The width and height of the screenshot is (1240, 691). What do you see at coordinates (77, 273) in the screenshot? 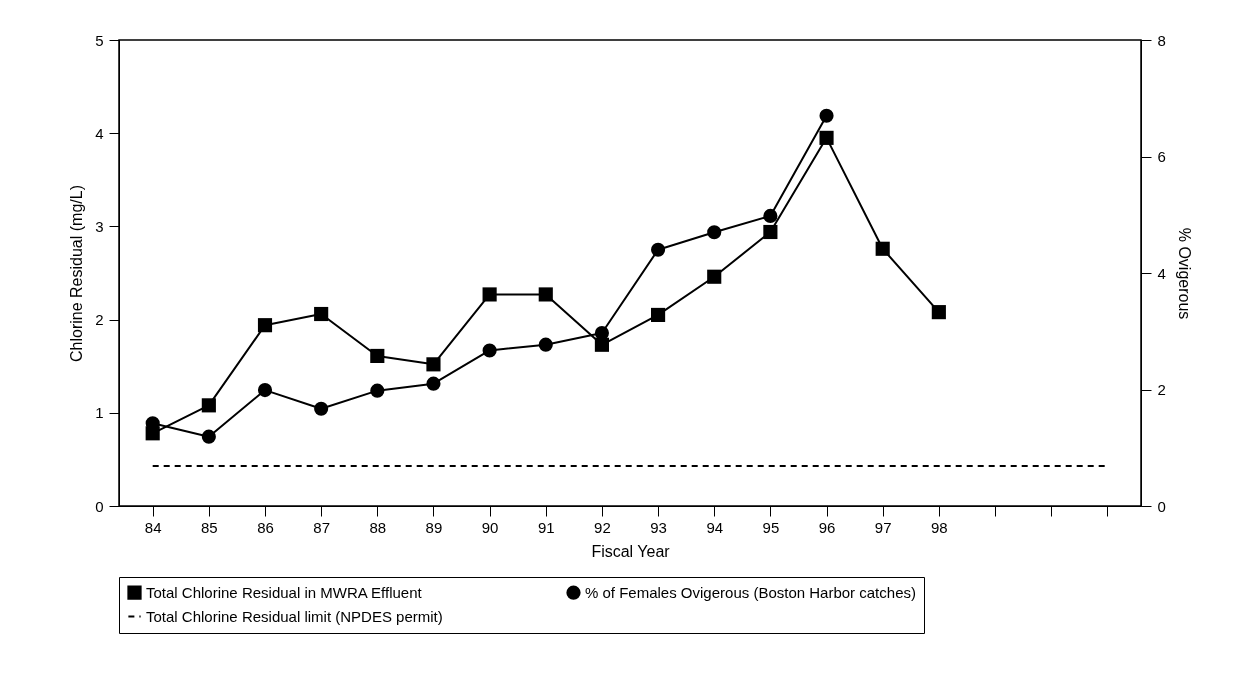
I see `y-axis-title: Chlorine Residual (mg/L)` at bounding box center [77, 273].